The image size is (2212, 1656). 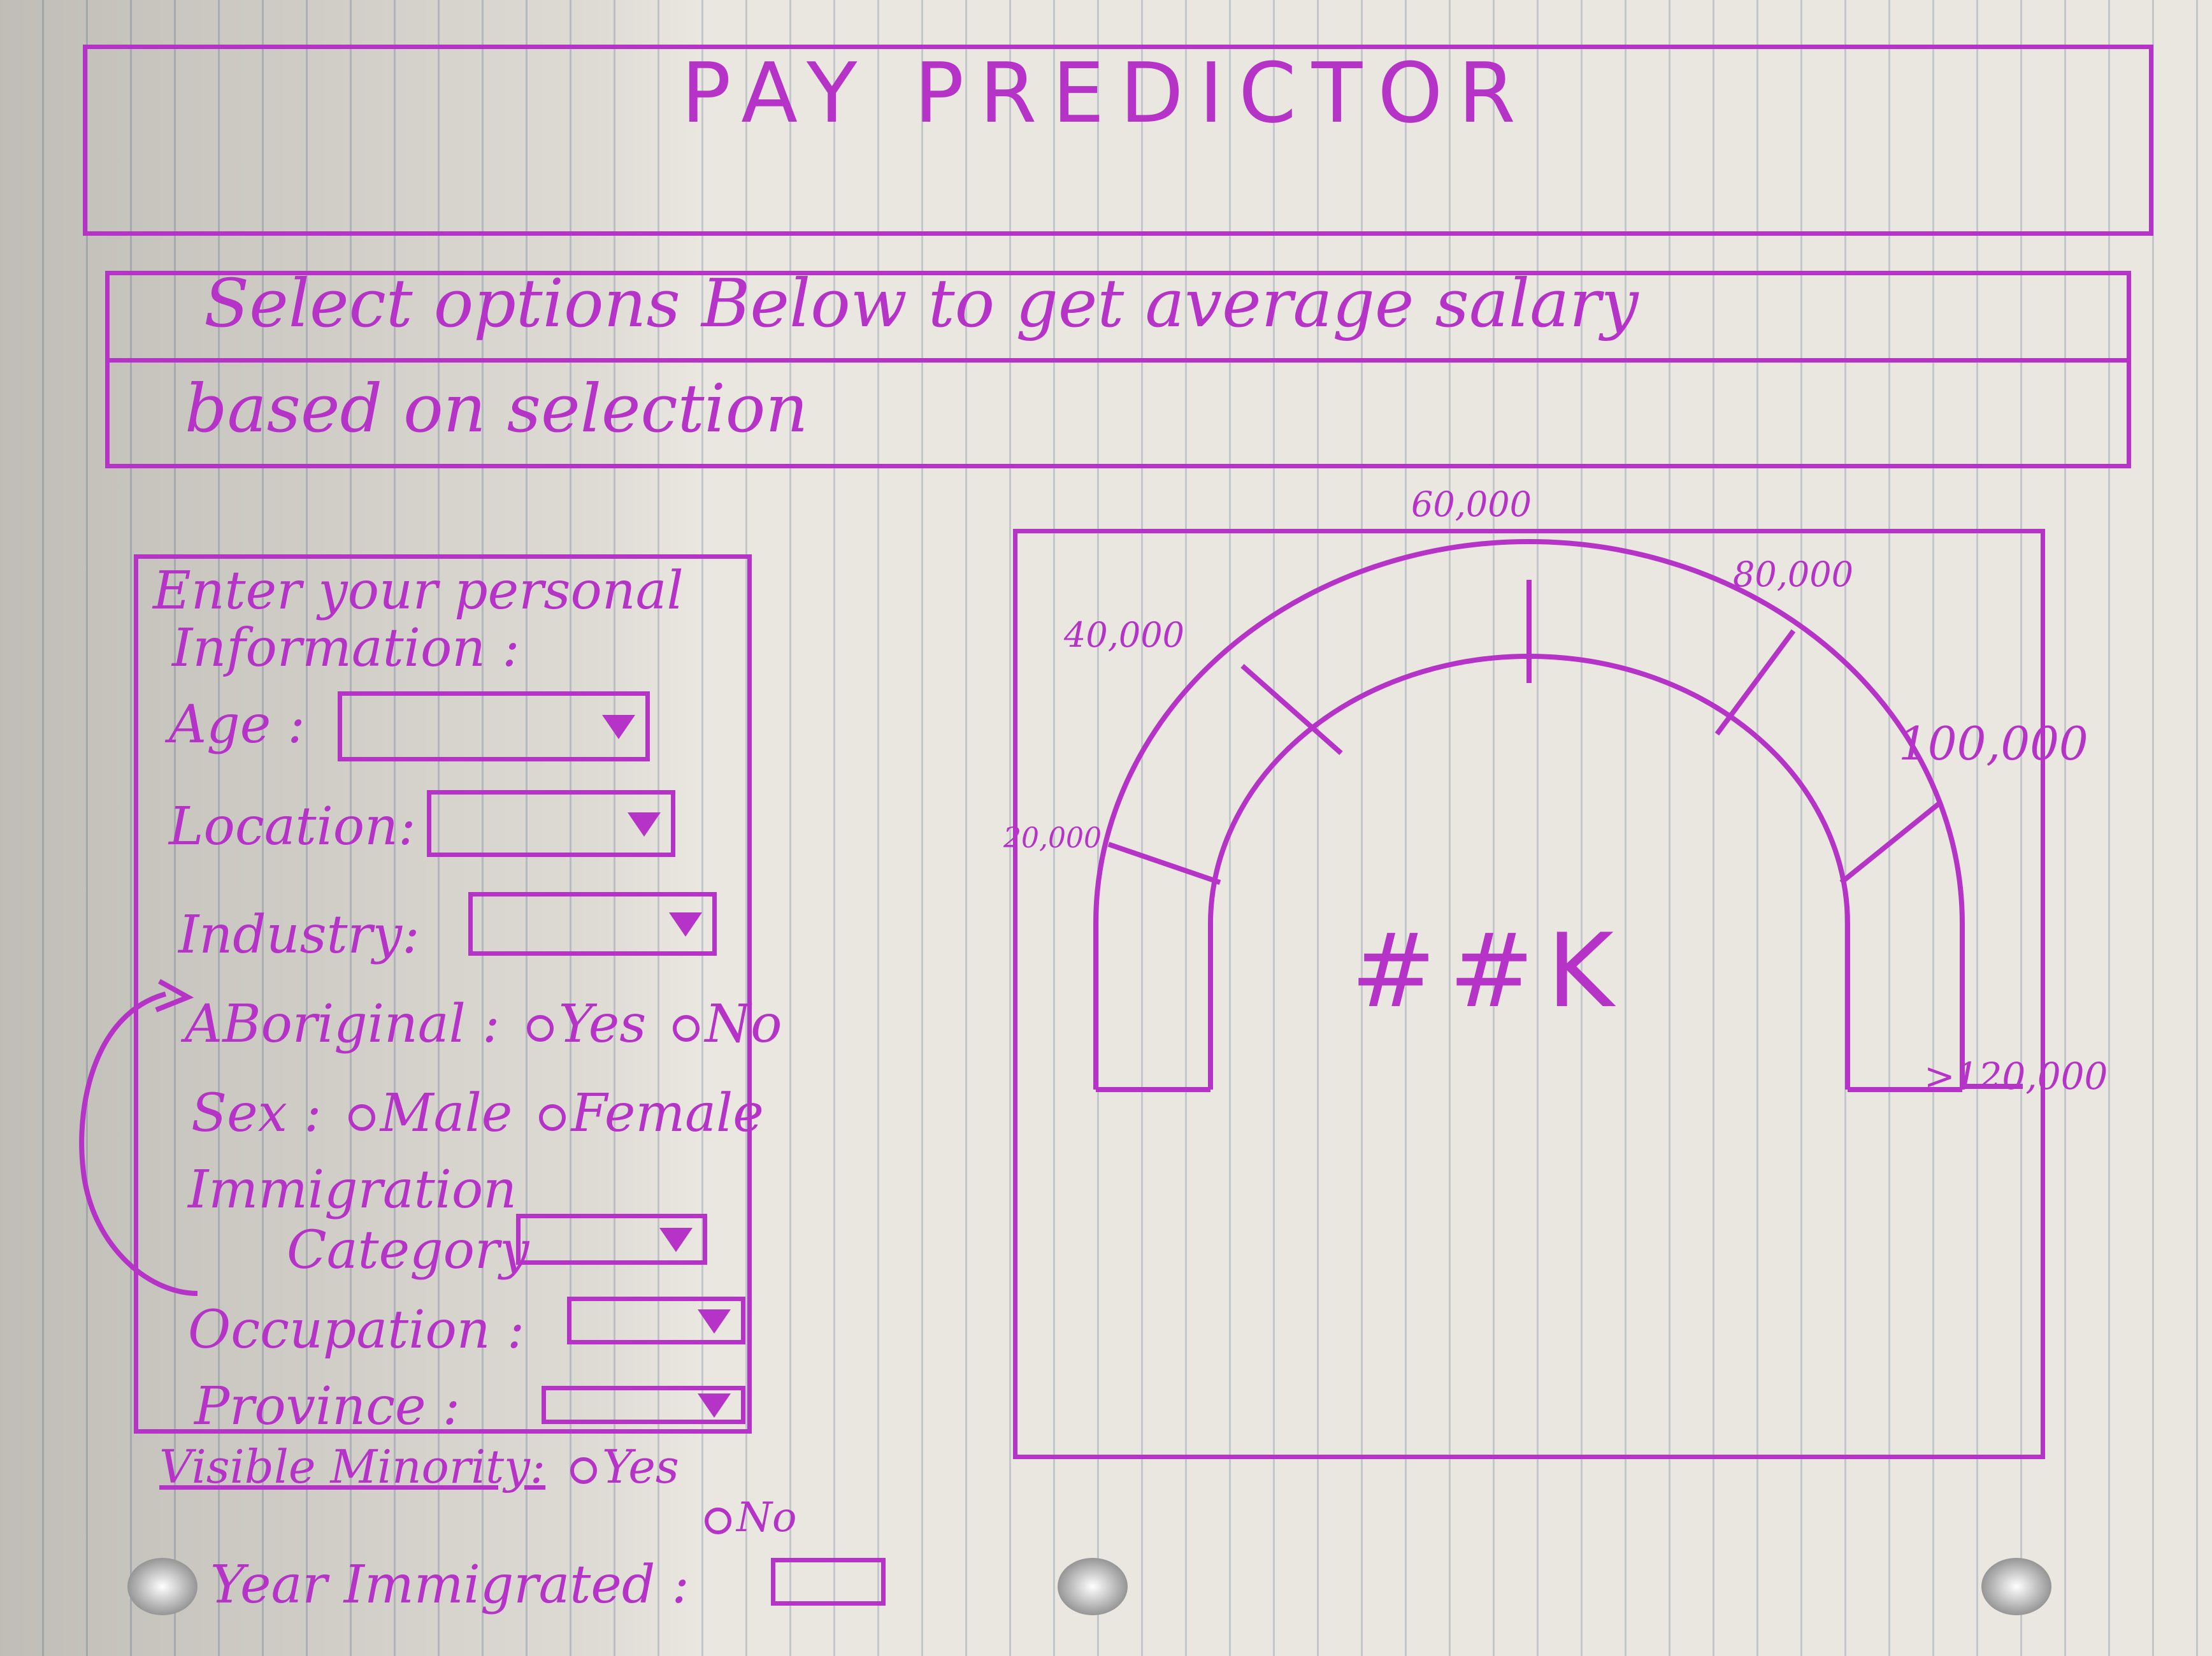 I want to click on gauge-tick-label: 100,000, so click(x=1993, y=743).